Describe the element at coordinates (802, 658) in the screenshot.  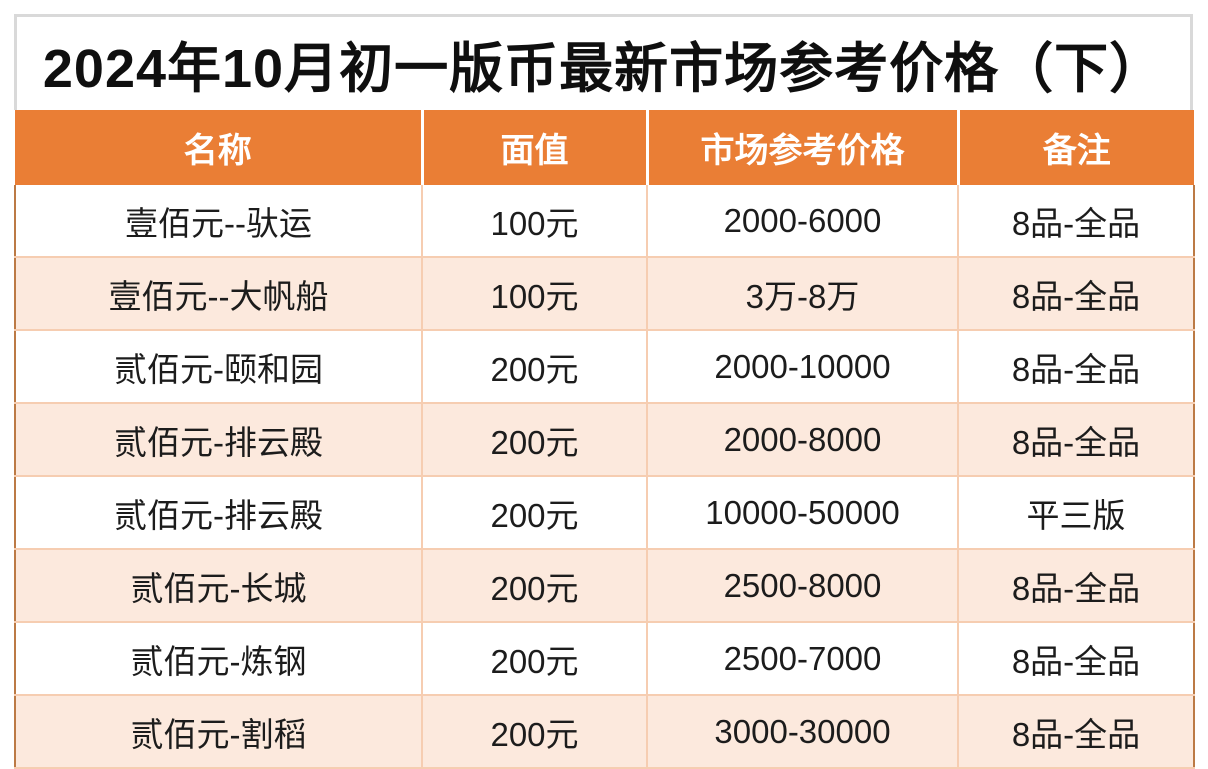
I see `table-cell-price: 2500-7000` at that location.